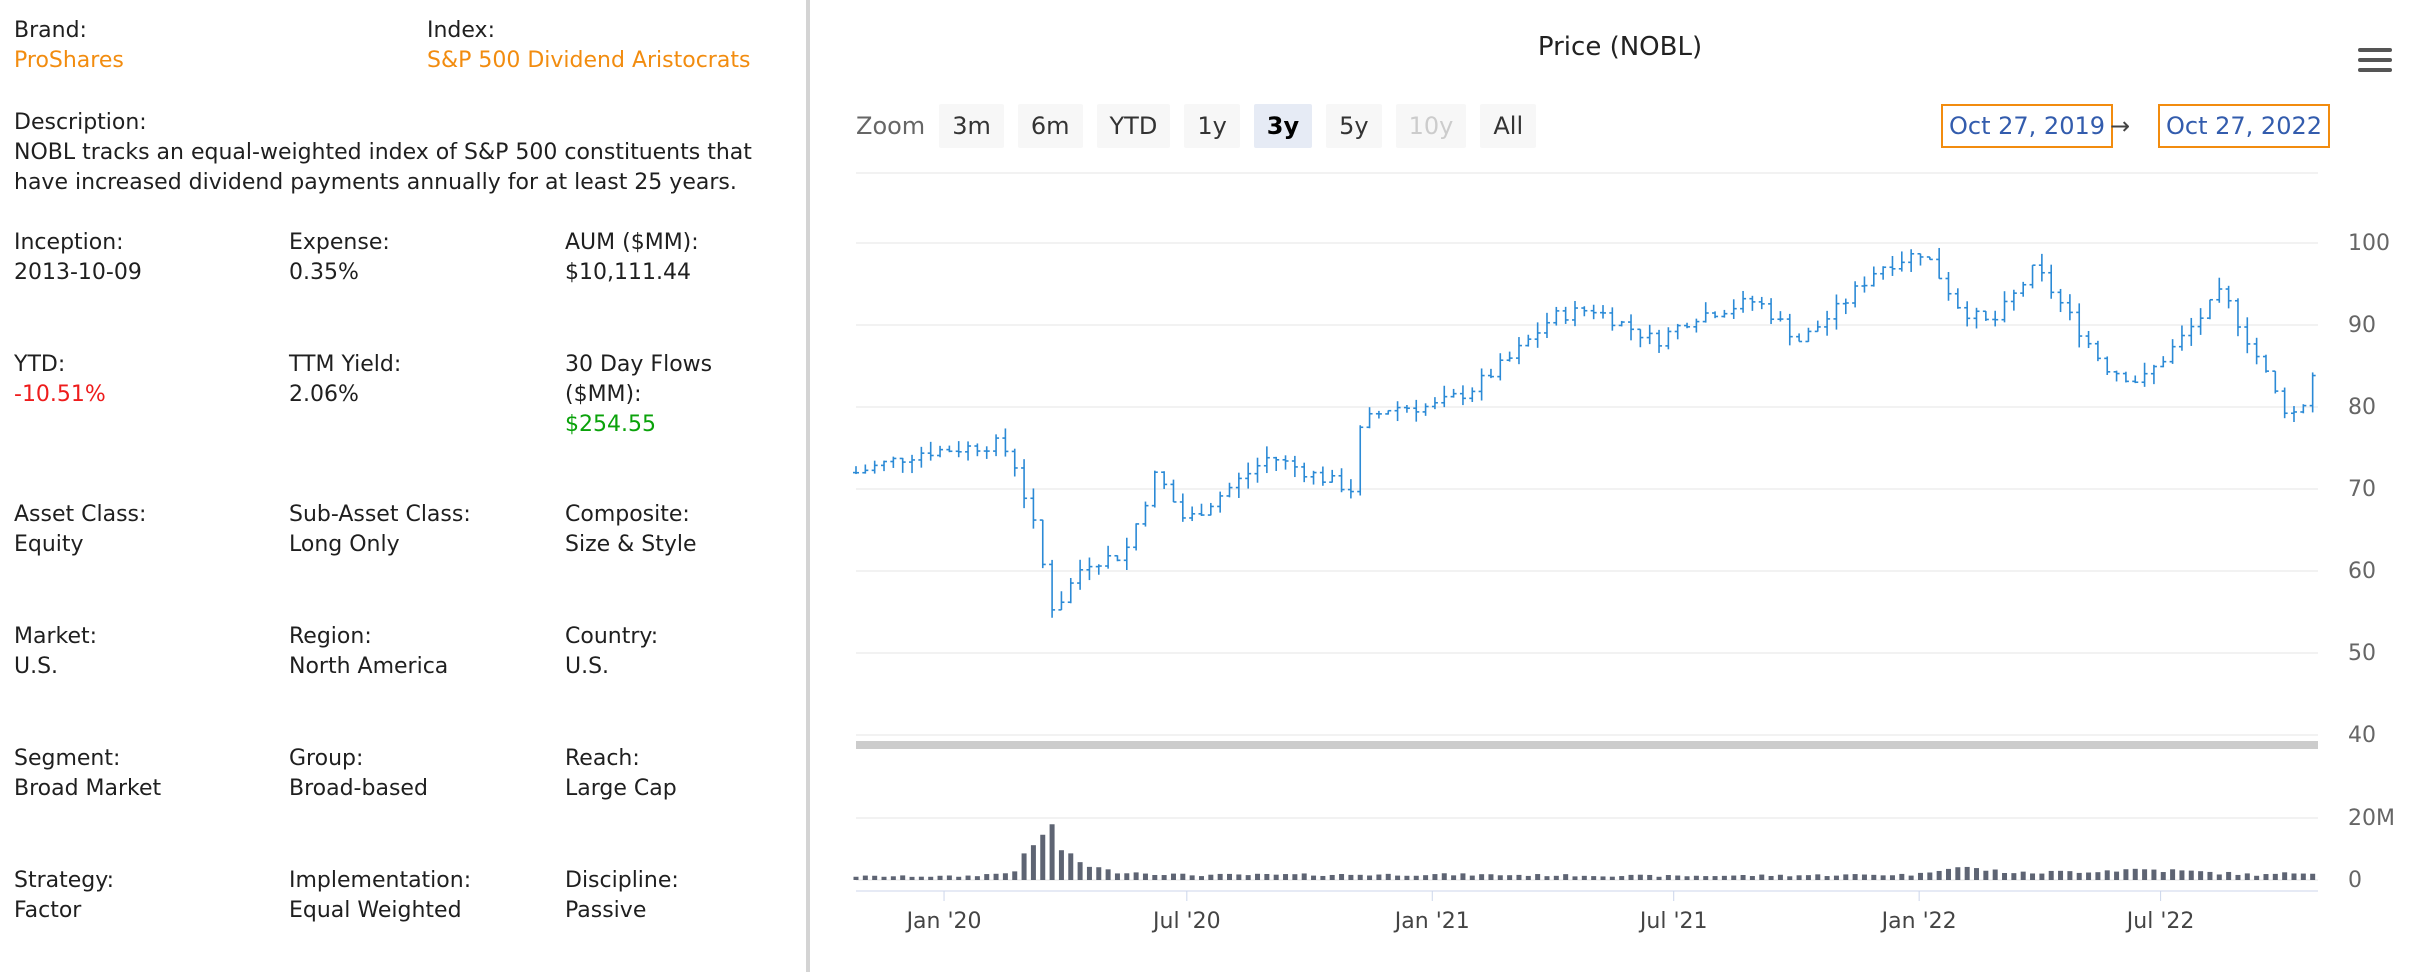 The image size is (2430, 972). What do you see at coordinates (1283, 126) in the screenshot?
I see `zoom-3y-button: 3y` at bounding box center [1283, 126].